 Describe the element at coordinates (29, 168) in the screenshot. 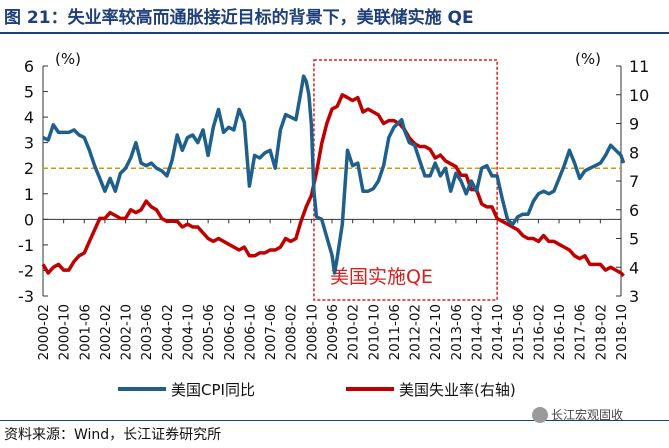

I see `left-tick-label: 2` at that location.